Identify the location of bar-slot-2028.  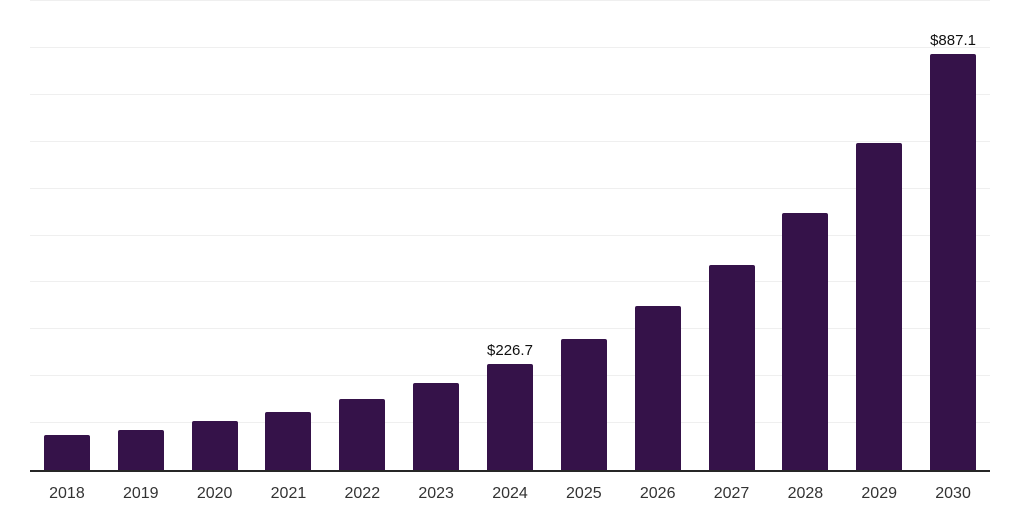
(805, 235).